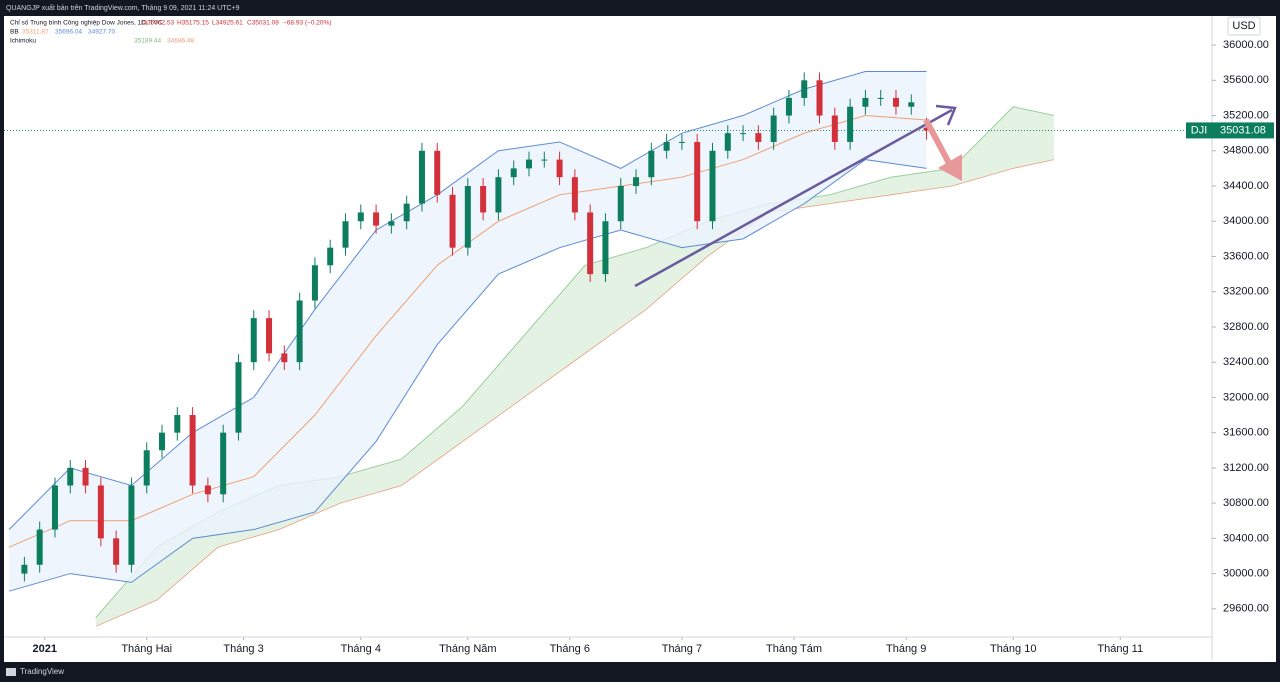 This screenshot has width=1280, height=682. I want to click on y-tick-label: 34000.00, so click(1246, 221).